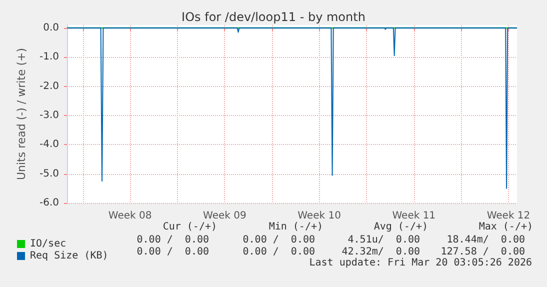  I want to click on text: 18.44m/ 0.00, so click(486, 240).